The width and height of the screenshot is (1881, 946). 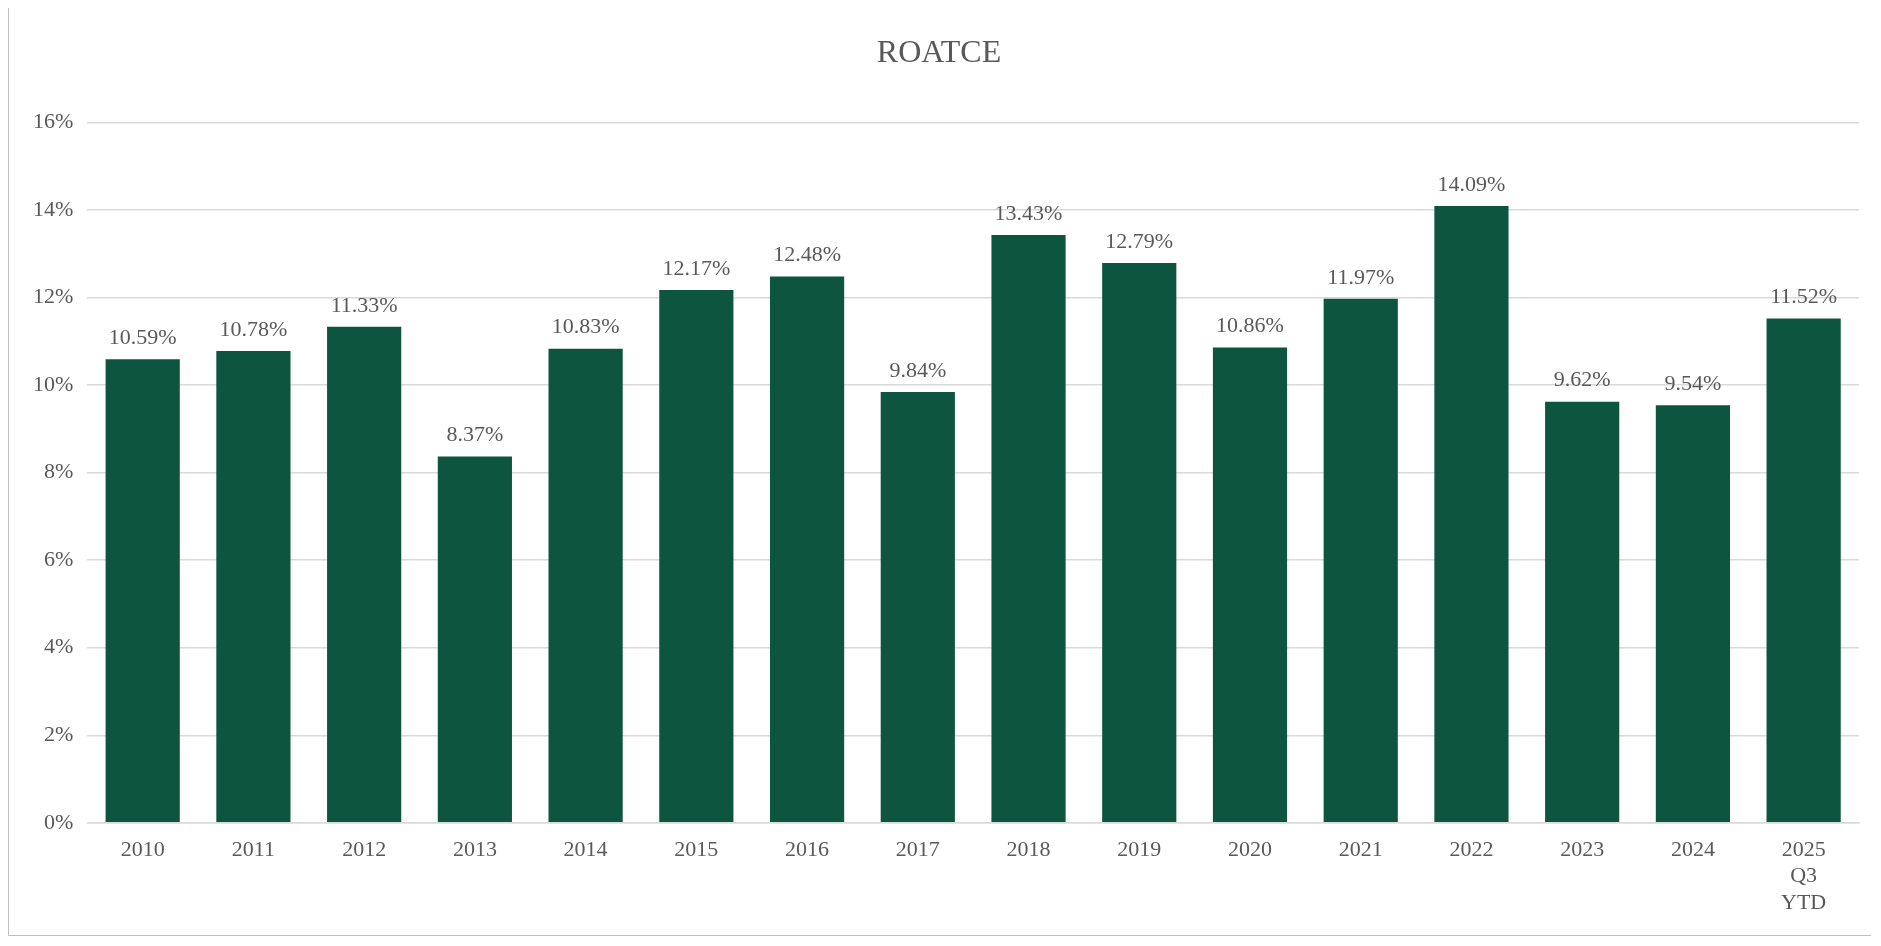 I want to click on x-tick-label: 2024, so click(x=1692, y=848).